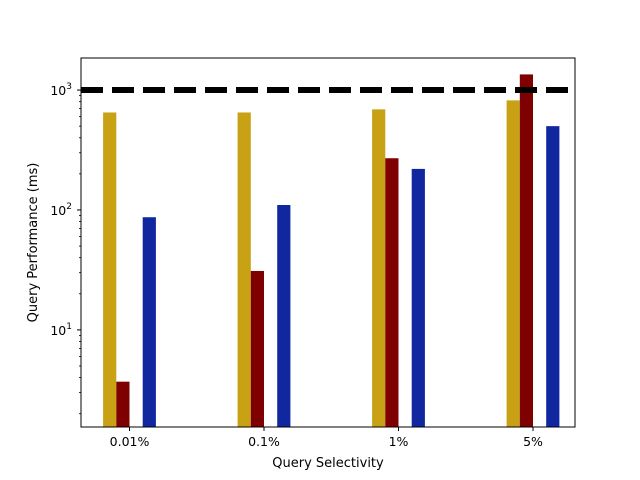 The width and height of the screenshot is (640, 480). I want to click on bar-series4-1%, so click(418, 297).